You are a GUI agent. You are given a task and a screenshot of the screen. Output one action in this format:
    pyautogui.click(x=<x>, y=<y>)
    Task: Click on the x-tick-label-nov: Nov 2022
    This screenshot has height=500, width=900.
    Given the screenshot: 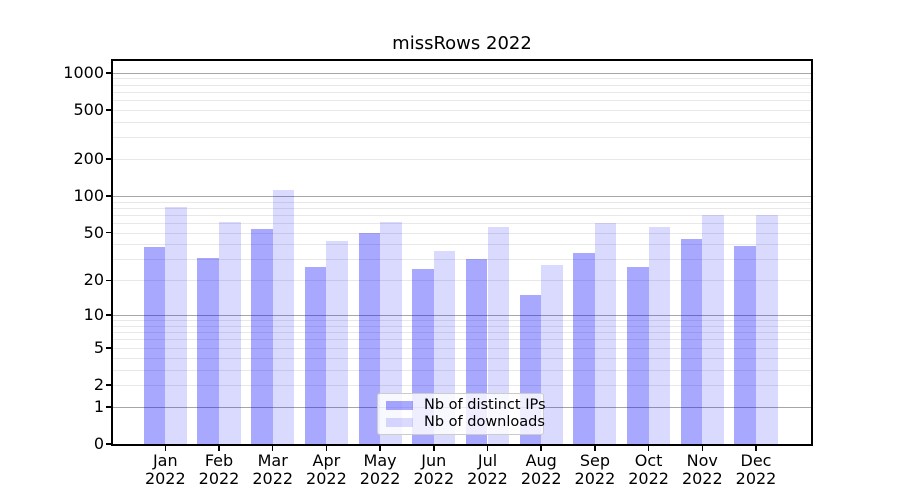 What is the action you would take?
    pyautogui.click(x=702, y=469)
    